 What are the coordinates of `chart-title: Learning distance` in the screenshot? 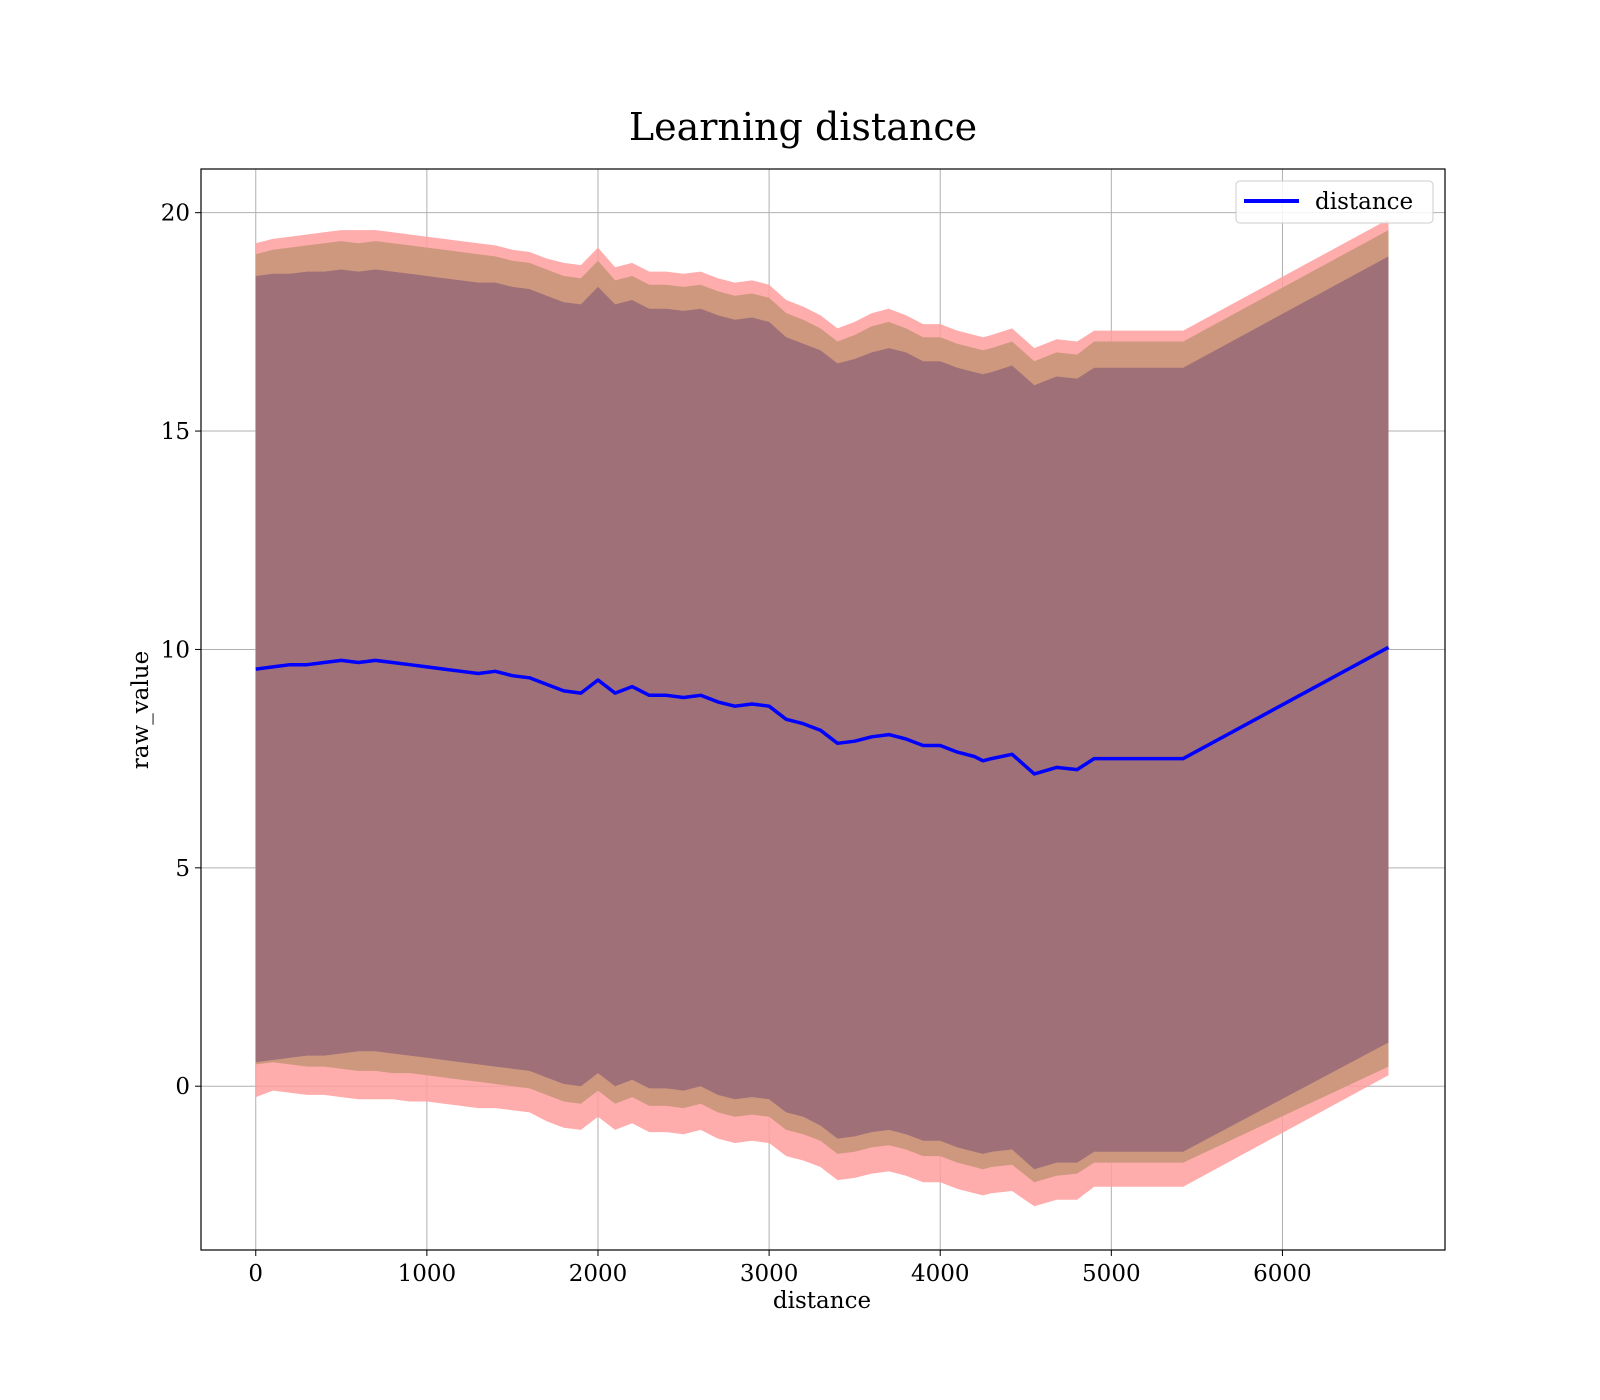 It's located at (803, 127).